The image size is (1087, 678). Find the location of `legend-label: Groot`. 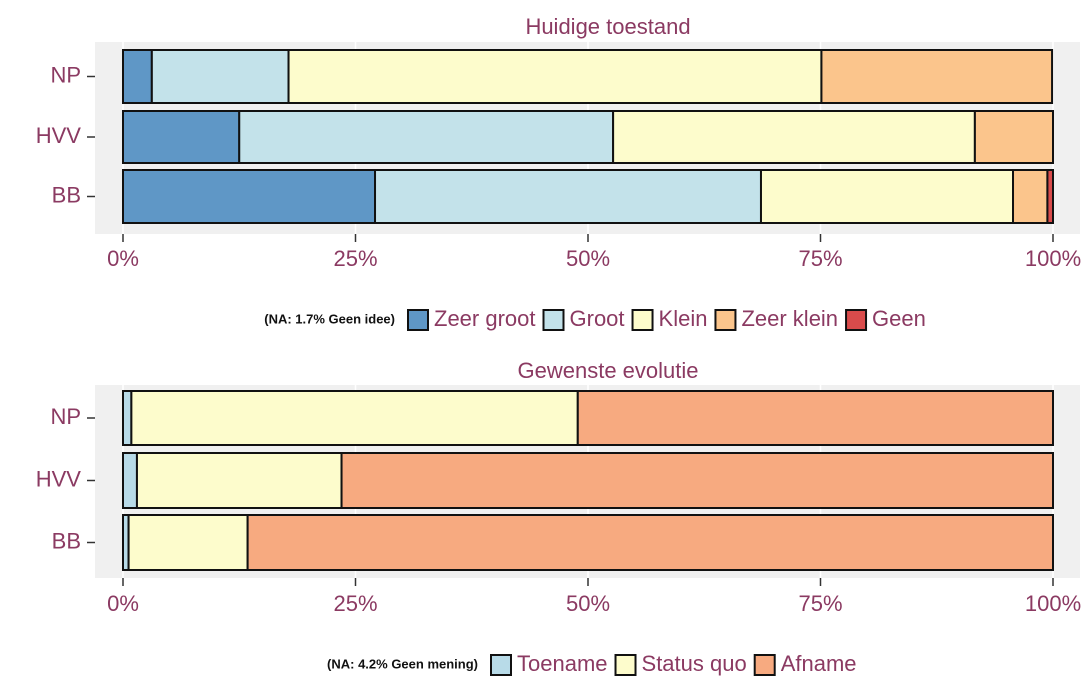

legend-label: Groot is located at coordinates (597, 318).